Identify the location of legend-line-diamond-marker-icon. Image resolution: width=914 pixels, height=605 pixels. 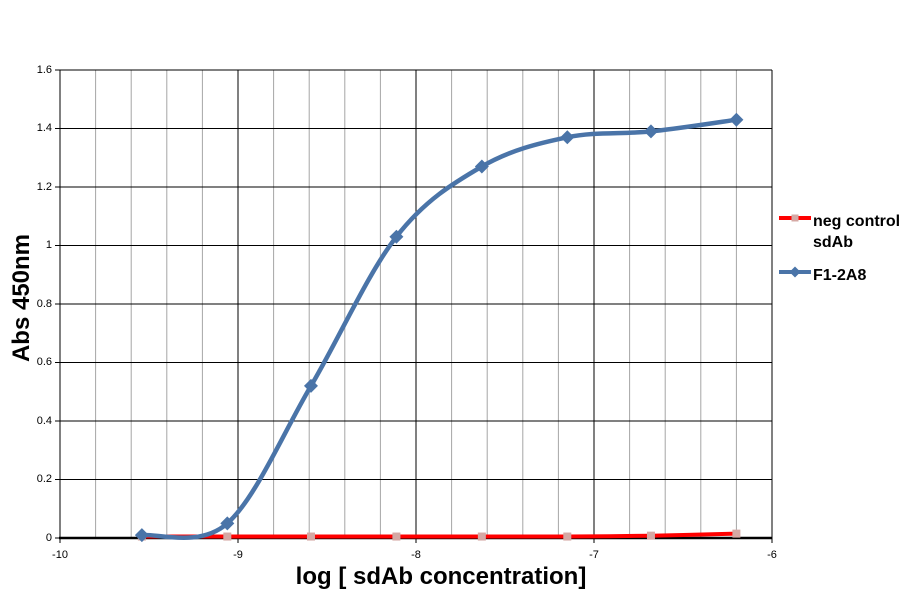
(795, 272).